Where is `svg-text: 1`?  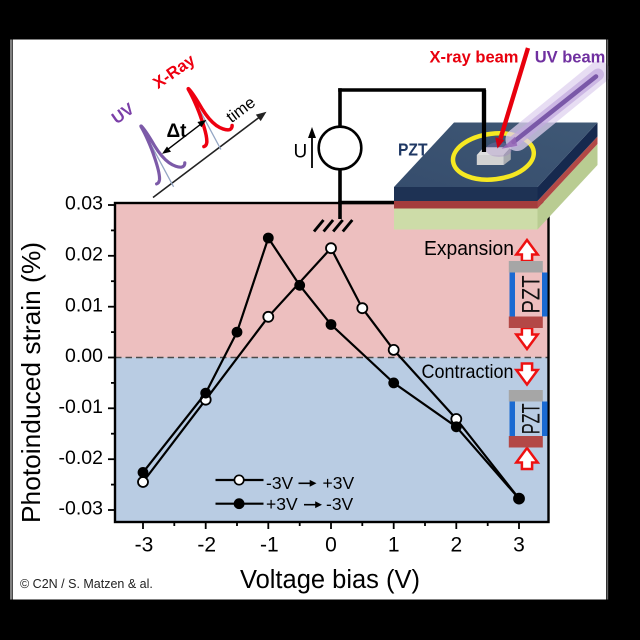
svg-text: 1 is located at coordinates (394, 545).